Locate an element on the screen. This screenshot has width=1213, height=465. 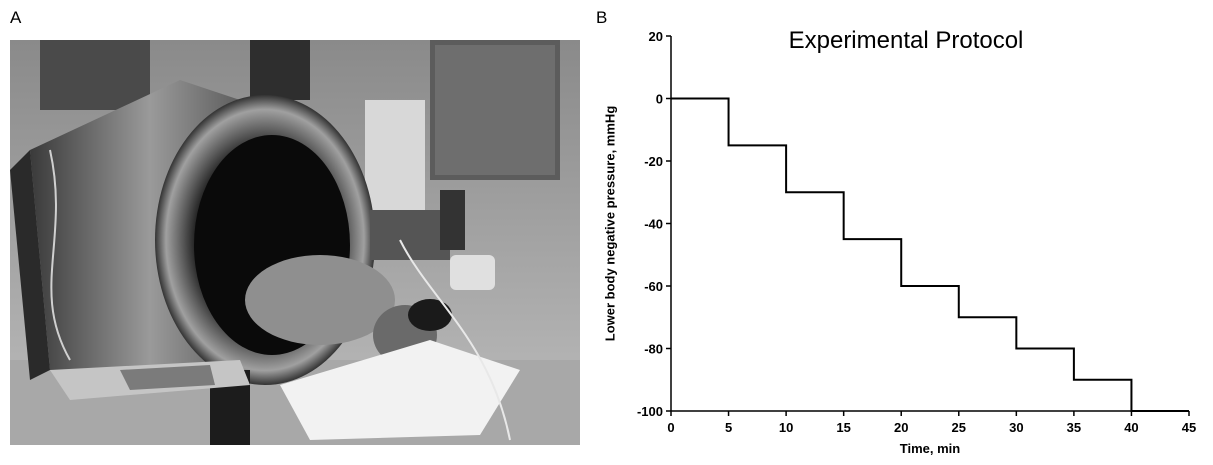
x-tick-label: 25 is located at coordinates (959, 427).